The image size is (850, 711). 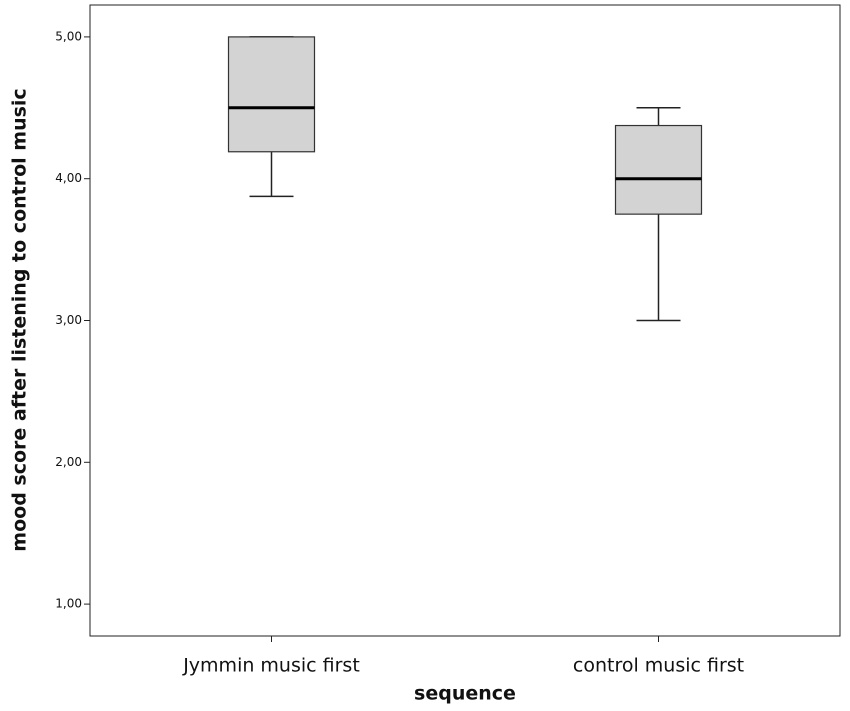 What do you see at coordinates (68, 320) in the screenshot?
I see `y-tick-label: 3,00` at bounding box center [68, 320].